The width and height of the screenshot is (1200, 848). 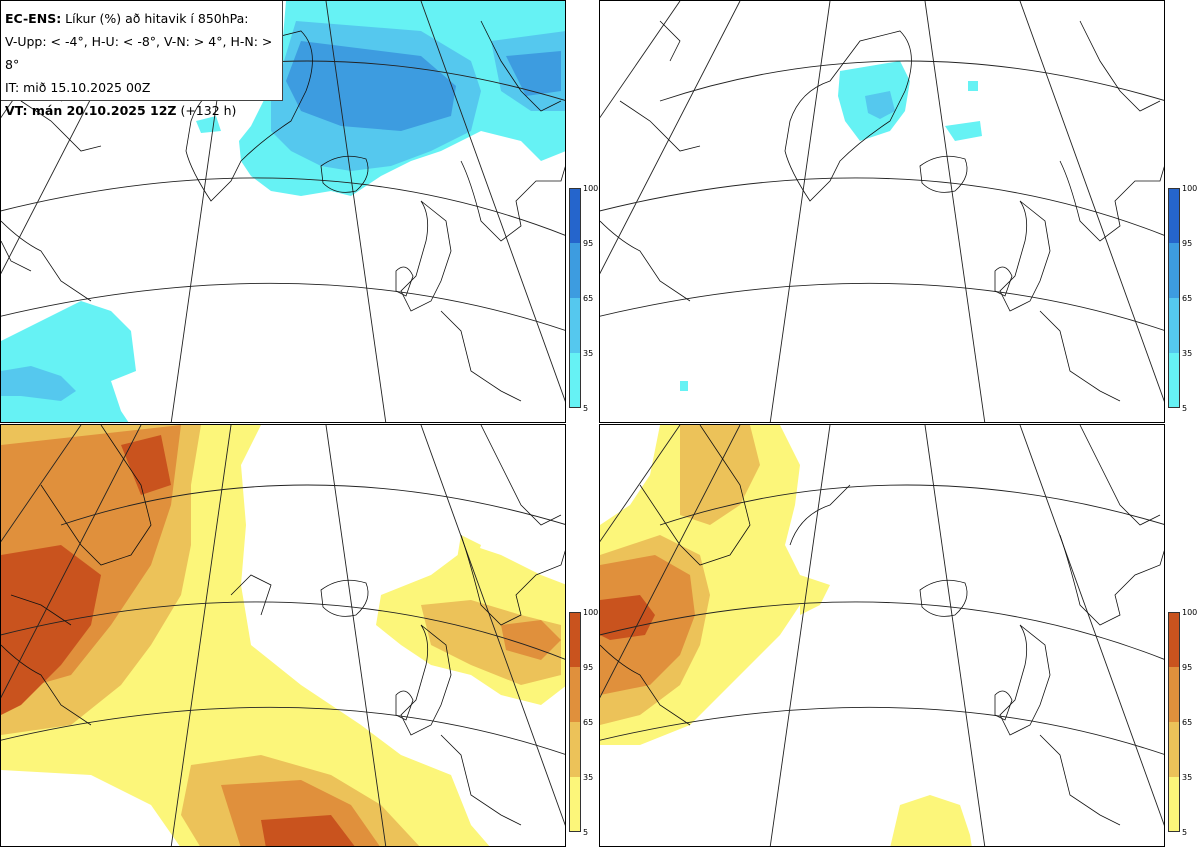 What do you see at coordinates (91, 110) in the screenshot?
I see `legend-valid-time: VT: mán 20.10.2025 12Z` at bounding box center [91, 110].